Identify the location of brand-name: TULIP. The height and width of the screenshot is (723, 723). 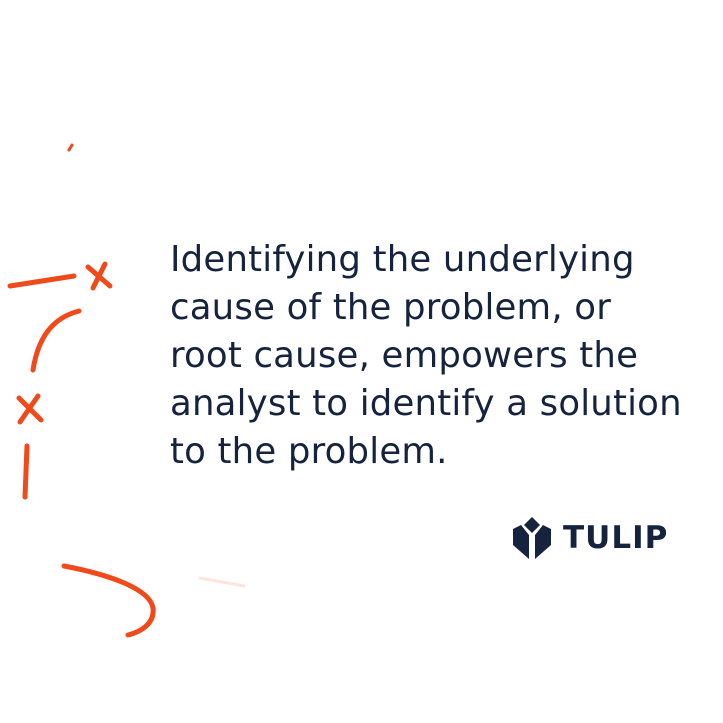
(616, 538).